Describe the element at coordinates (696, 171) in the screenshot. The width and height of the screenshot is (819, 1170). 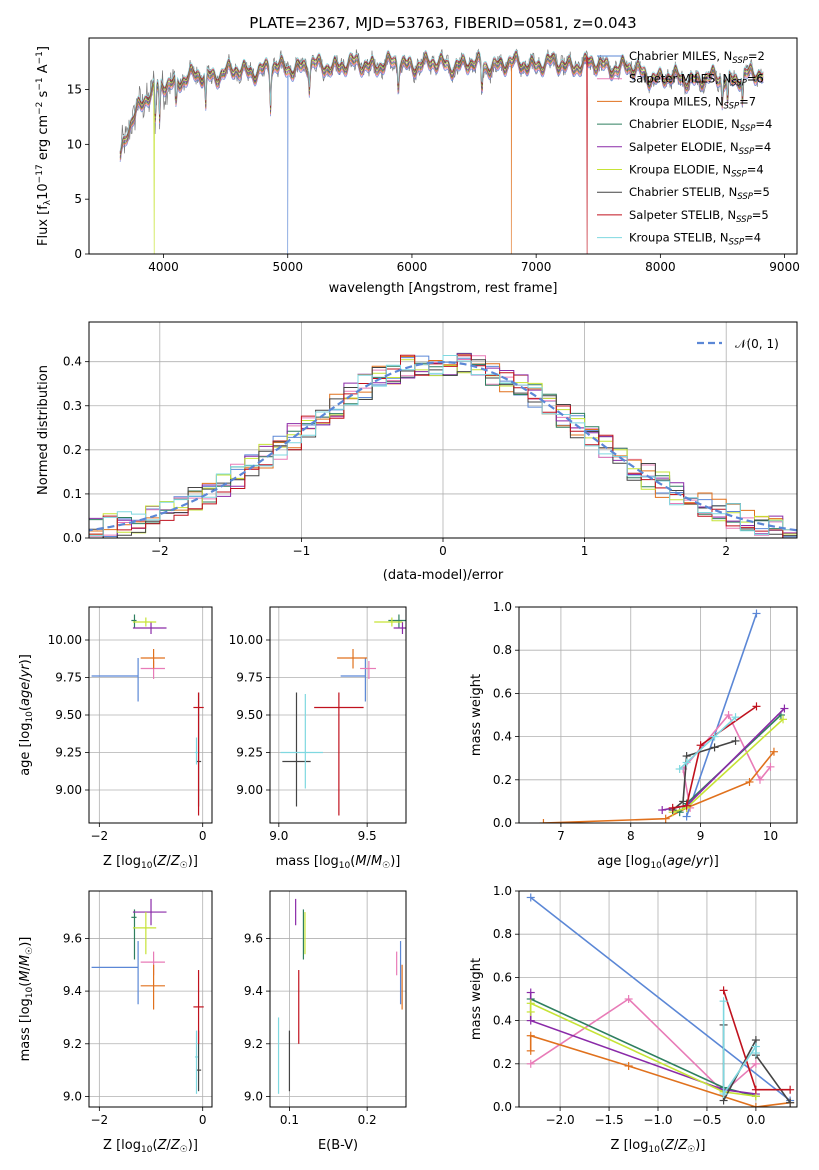
I see `legend-label: Kroupa ELODIE, NSSP=4` at that location.